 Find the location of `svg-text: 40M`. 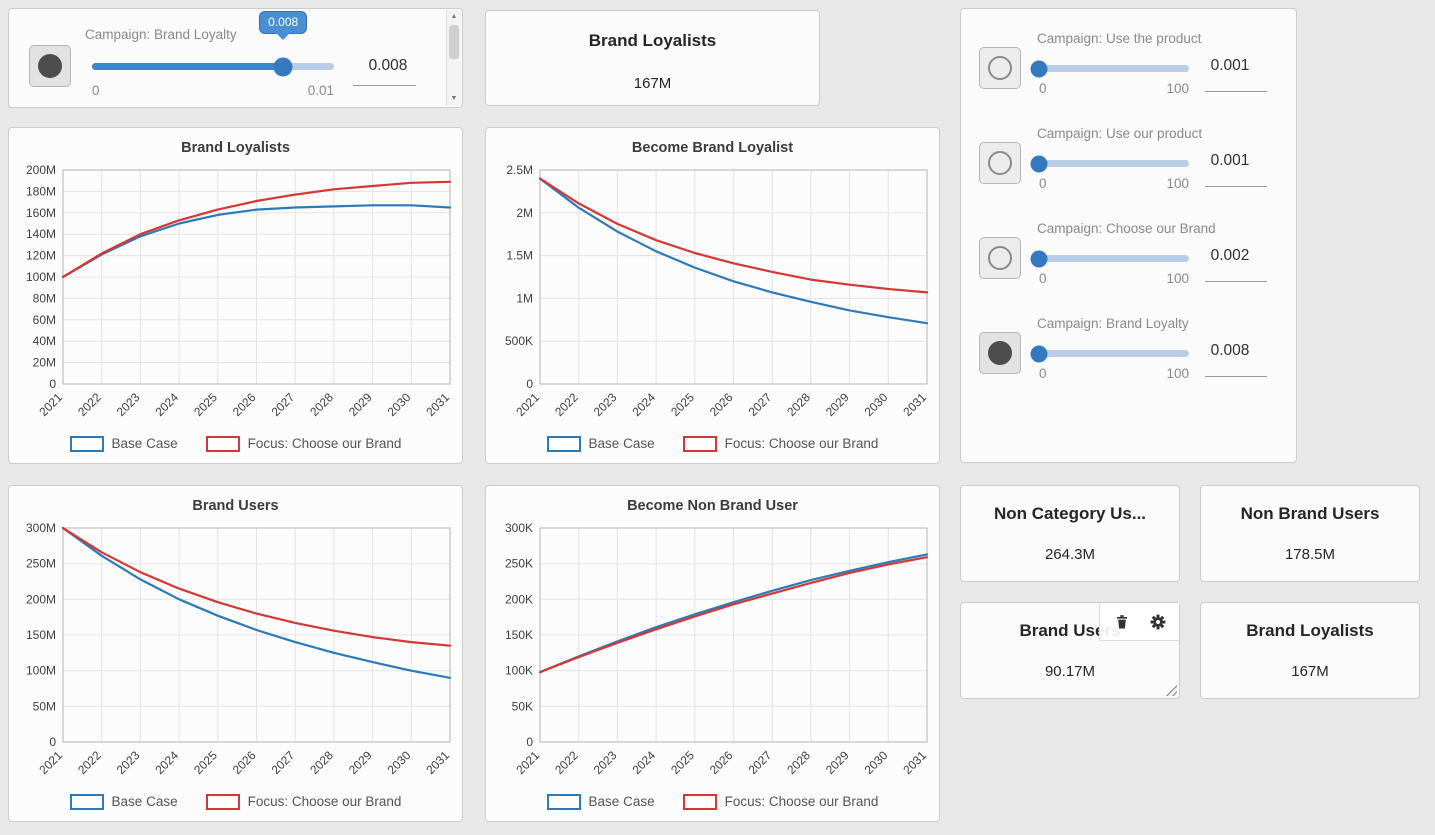

svg-text: 40M is located at coordinates (44, 341).